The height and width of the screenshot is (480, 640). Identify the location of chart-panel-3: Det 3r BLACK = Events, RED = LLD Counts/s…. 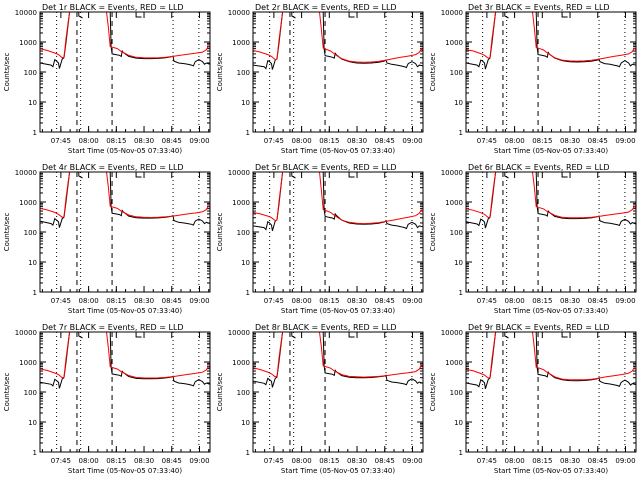
(533, 79).